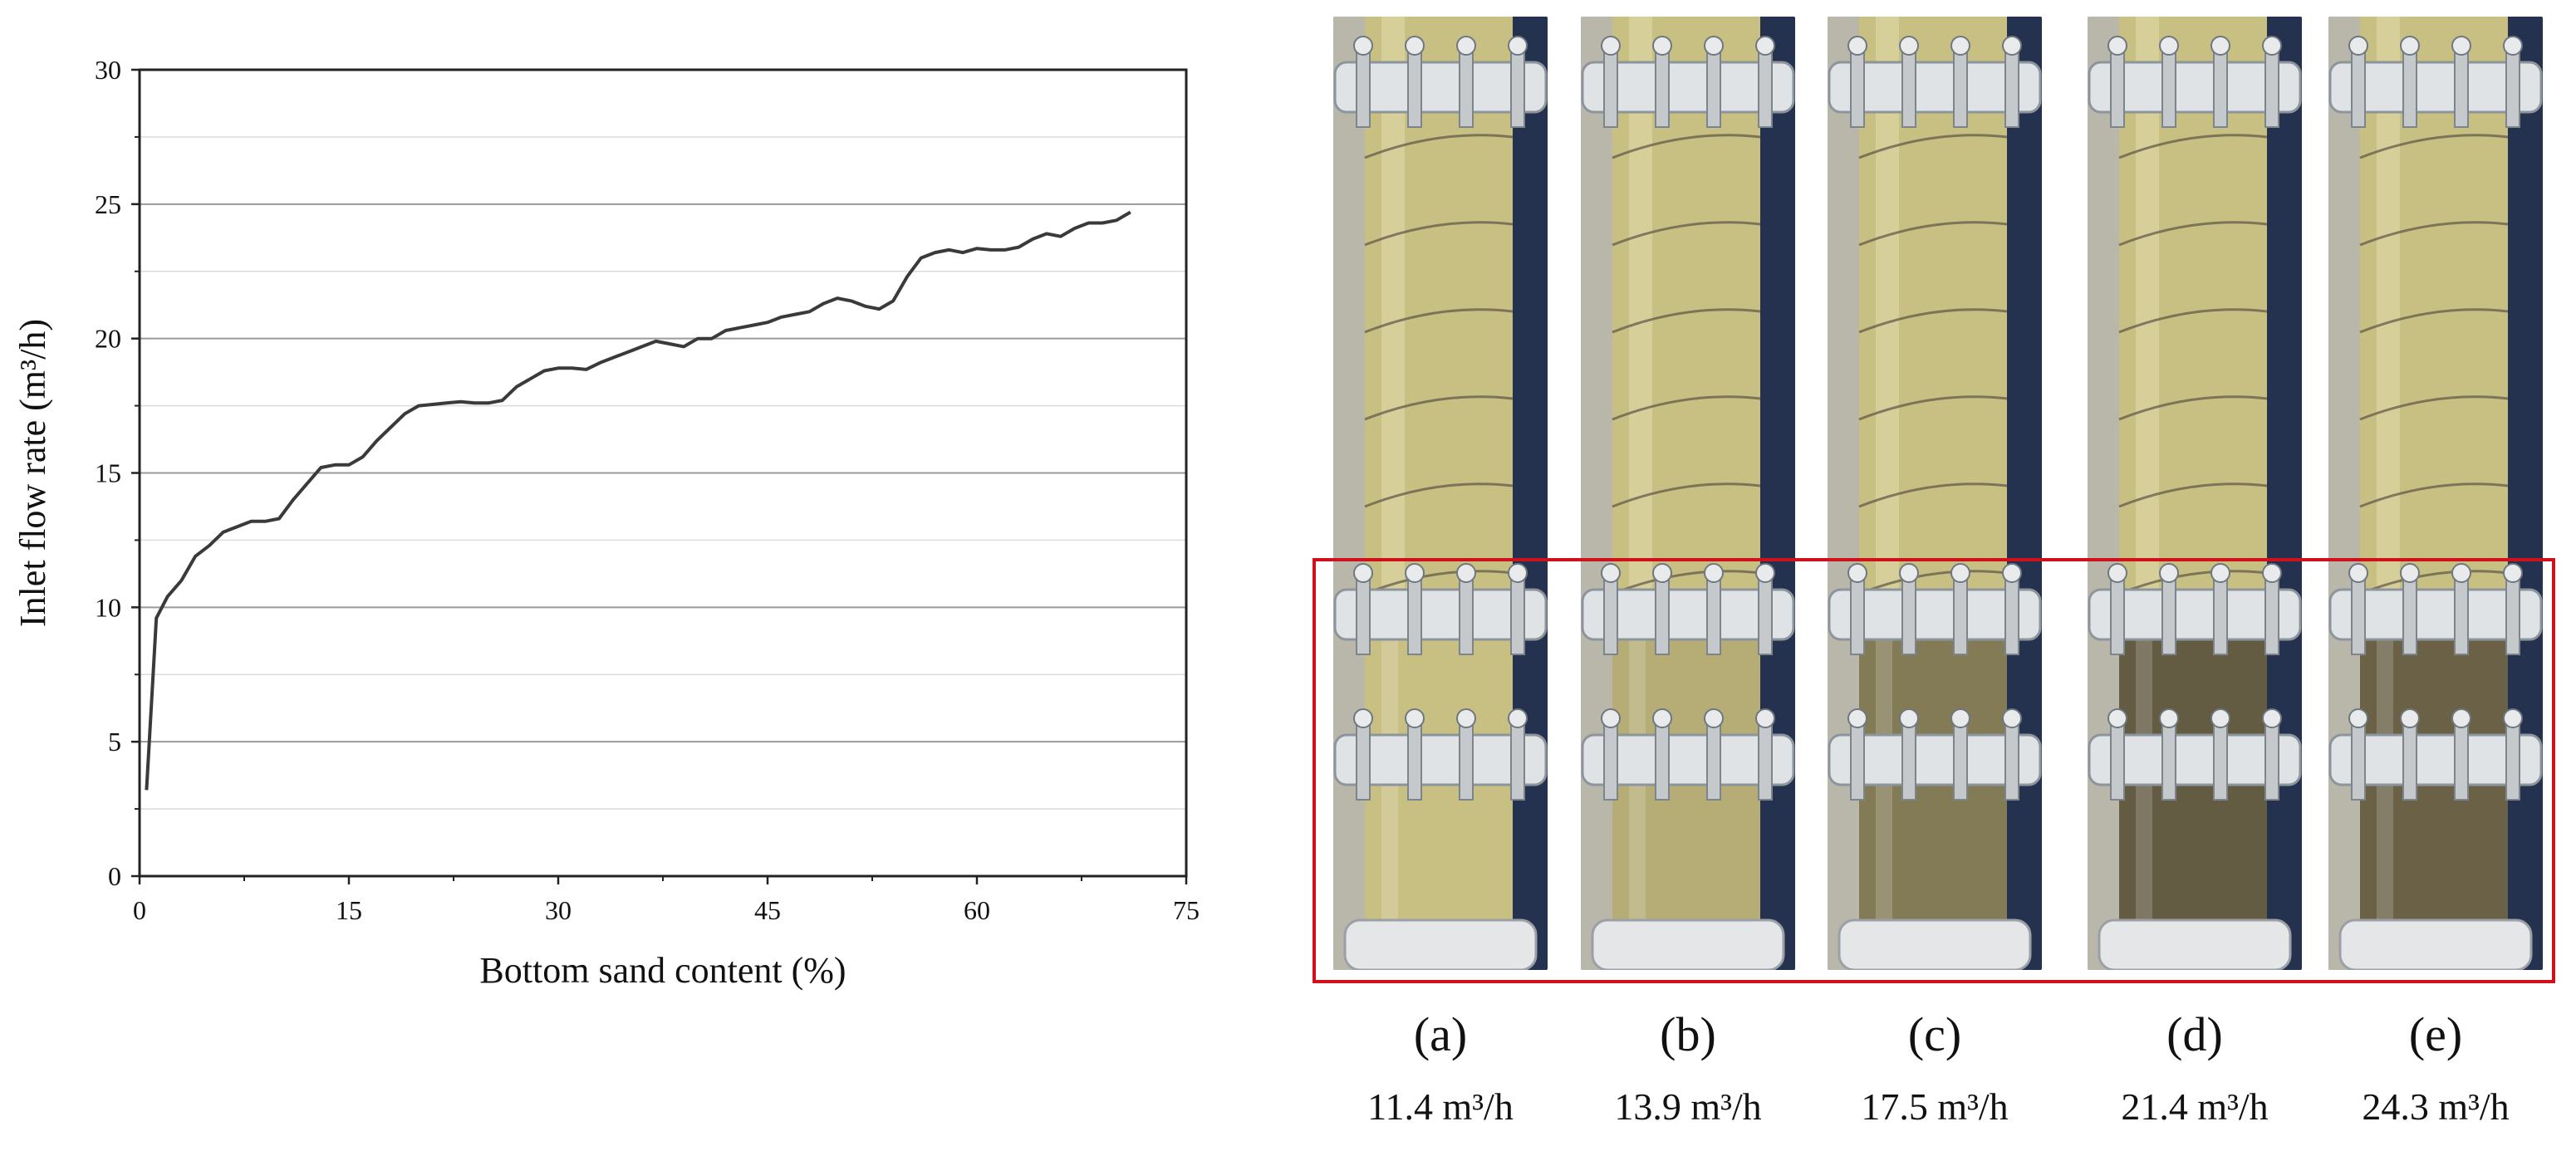 Image resolution: width=2576 pixels, height=1151 pixels. Describe the element at coordinates (114, 876) in the screenshot. I see `y-tick-label: 0` at that location.